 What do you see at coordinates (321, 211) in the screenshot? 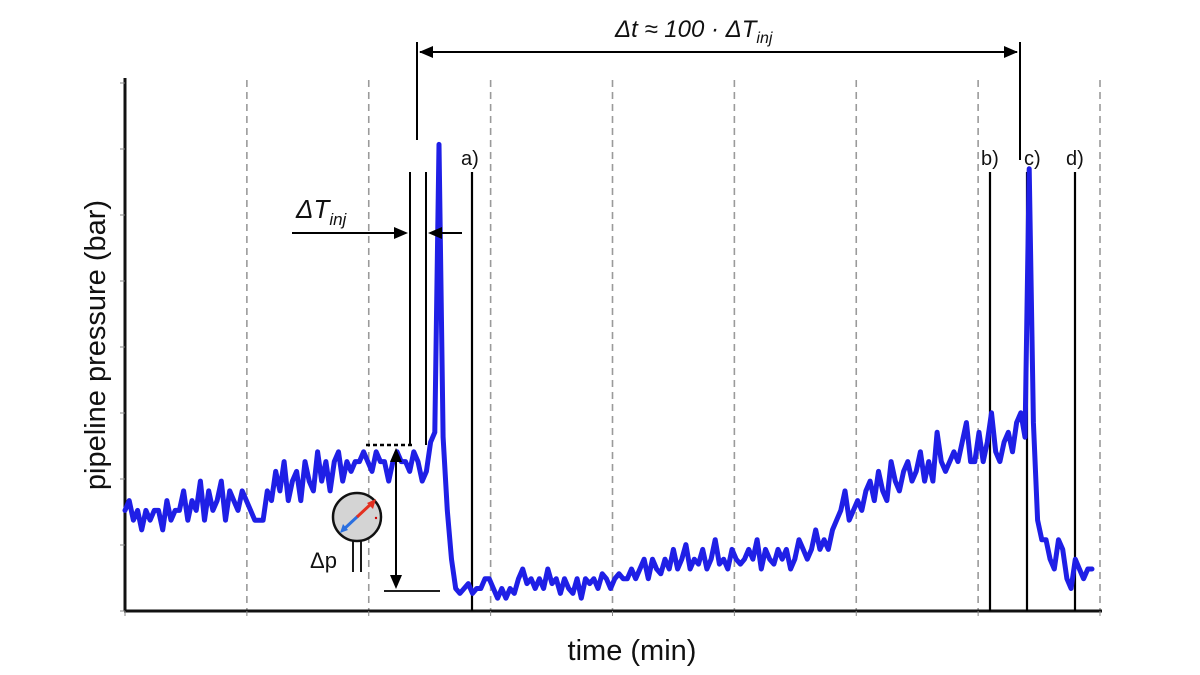
I see `delta-T-label: ΔTinj` at bounding box center [321, 211].